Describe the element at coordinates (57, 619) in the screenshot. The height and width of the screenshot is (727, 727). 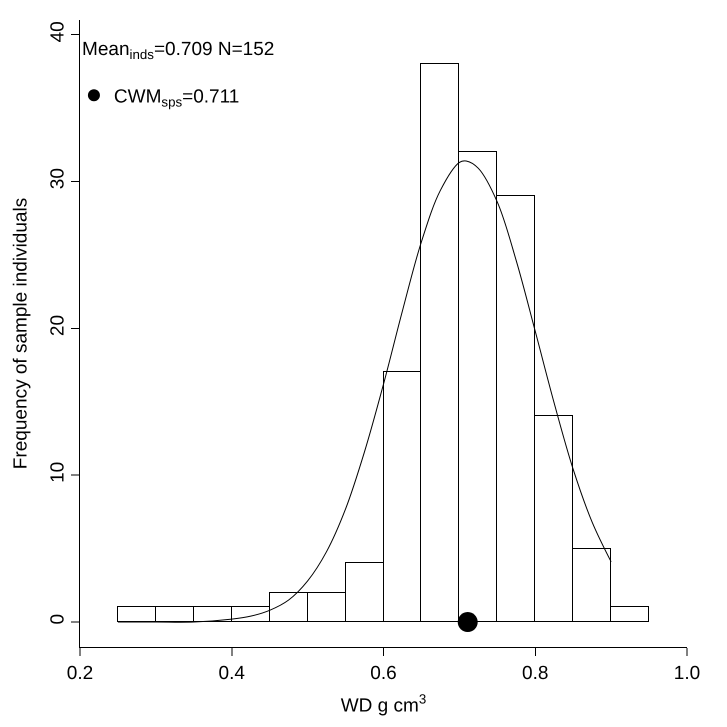
I see `y-tick-label: 0` at that location.